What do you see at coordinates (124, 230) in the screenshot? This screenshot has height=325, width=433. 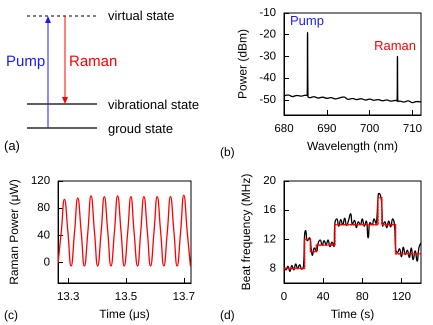 I see `line-series` at bounding box center [124, 230].